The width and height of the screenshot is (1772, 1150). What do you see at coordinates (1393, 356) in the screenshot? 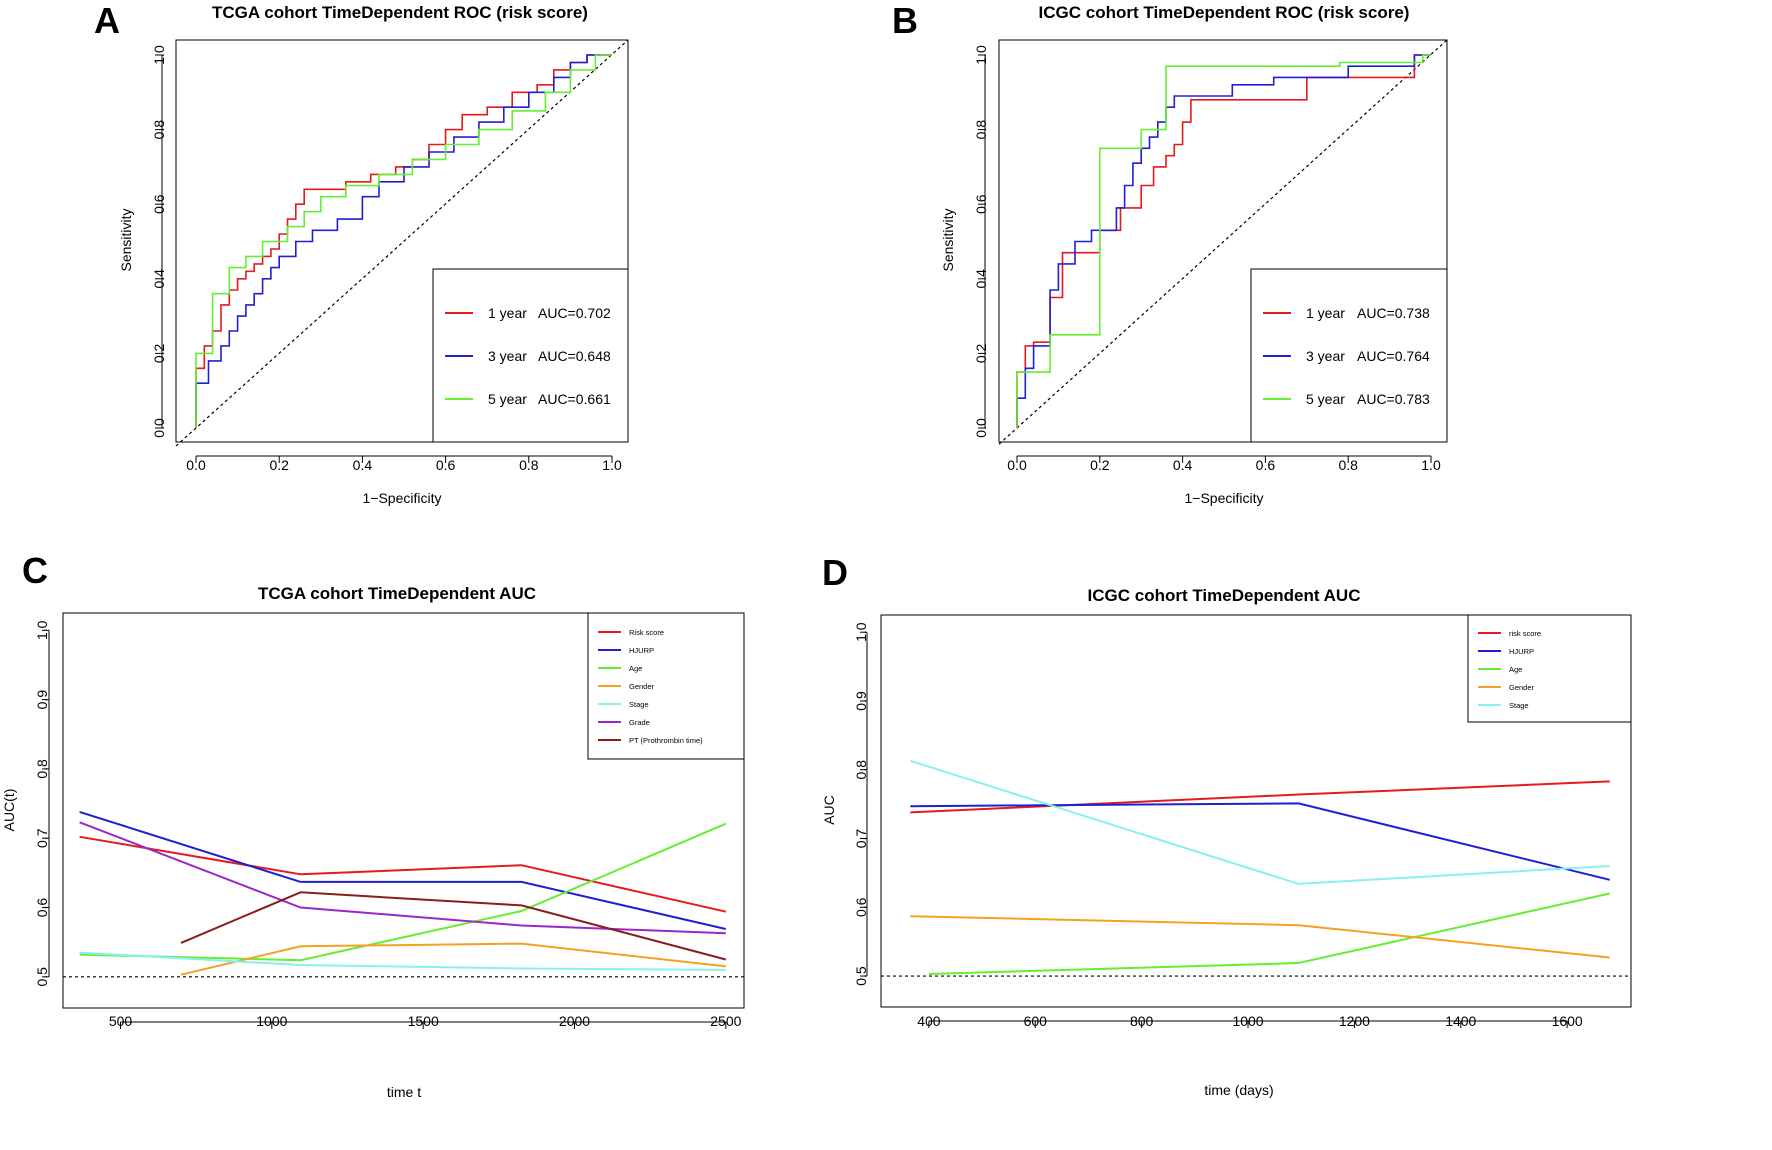
I see `legend-auc-3-year: AUC=0.764` at bounding box center [1393, 356].